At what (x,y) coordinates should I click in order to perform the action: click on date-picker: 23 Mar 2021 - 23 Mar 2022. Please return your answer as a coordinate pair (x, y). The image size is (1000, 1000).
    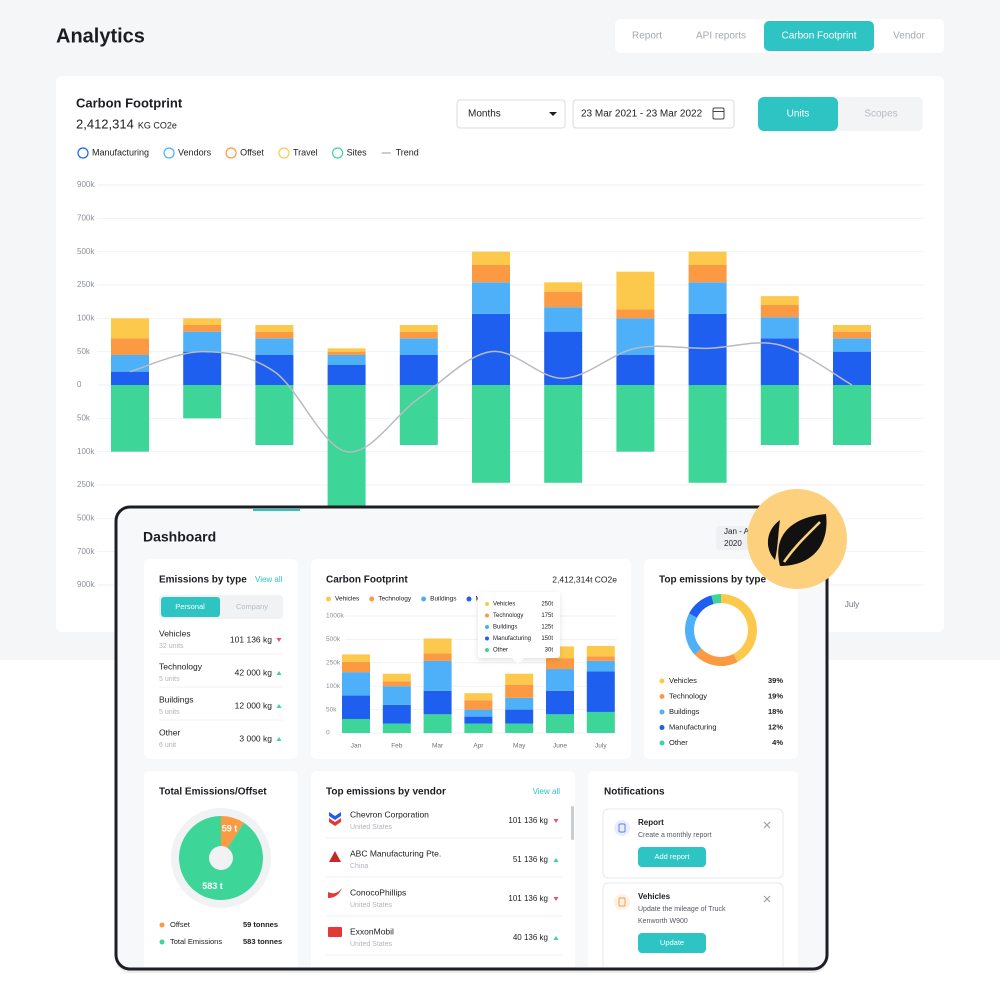
    Looking at the image, I should click on (653, 114).